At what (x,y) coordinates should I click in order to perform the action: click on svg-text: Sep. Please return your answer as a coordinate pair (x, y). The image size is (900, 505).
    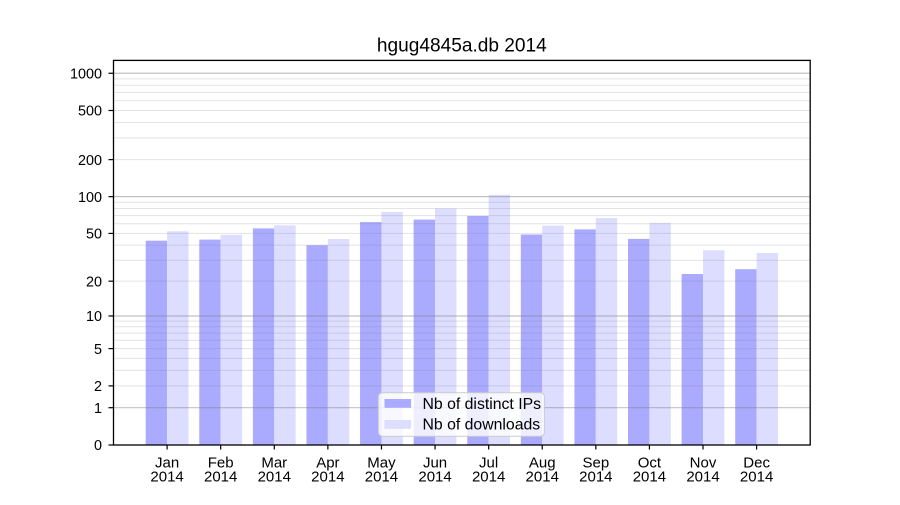
    Looking at the image, I should click on (595, 463).